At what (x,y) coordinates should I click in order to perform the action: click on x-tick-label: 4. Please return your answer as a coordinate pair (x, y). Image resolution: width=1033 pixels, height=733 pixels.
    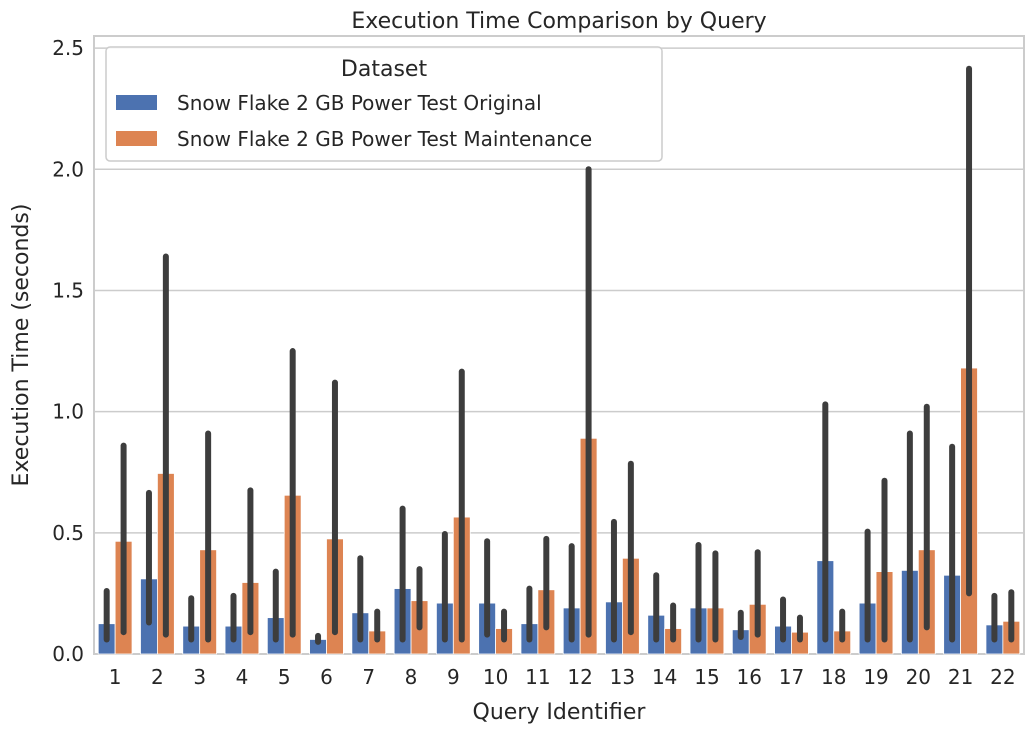
    Looking at the image, I should click on (242, 677).